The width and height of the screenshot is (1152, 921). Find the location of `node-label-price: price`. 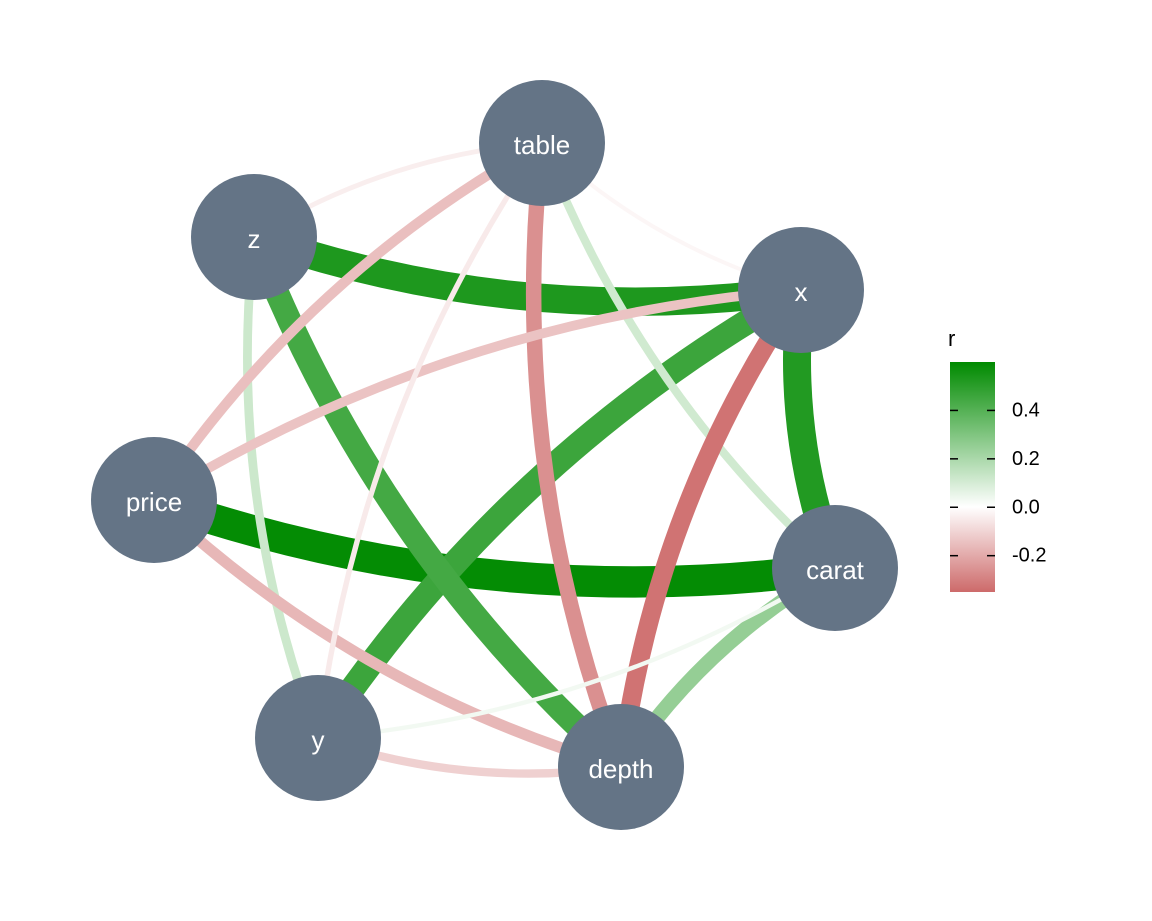

node-label-price: price is located at coordinates (154, 502).